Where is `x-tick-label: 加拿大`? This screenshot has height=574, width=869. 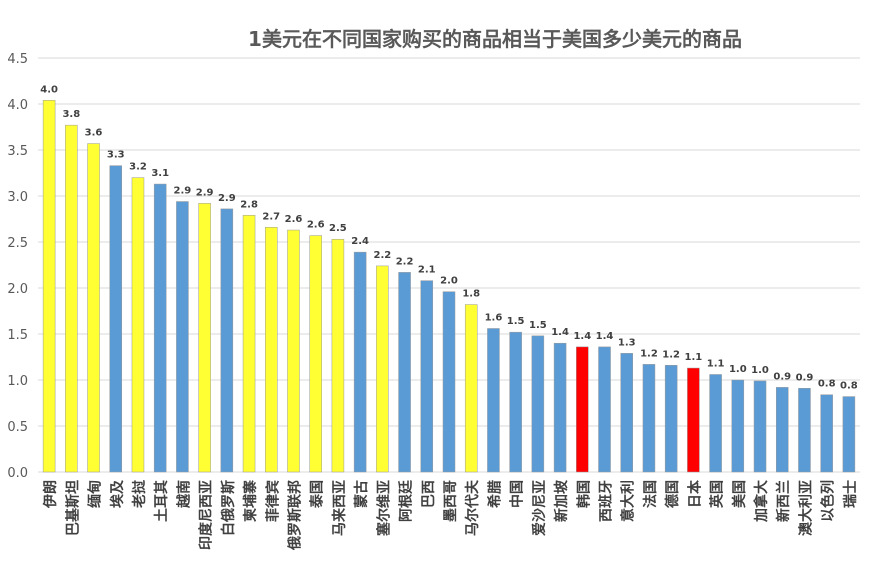
x-tick-label: 加拿大 is located at coordinates (761, 501).